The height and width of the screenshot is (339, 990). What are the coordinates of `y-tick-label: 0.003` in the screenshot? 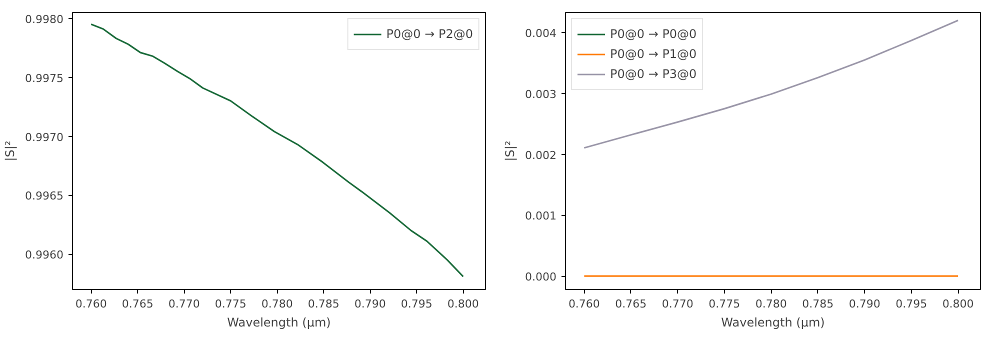 It's located at (541, 94).